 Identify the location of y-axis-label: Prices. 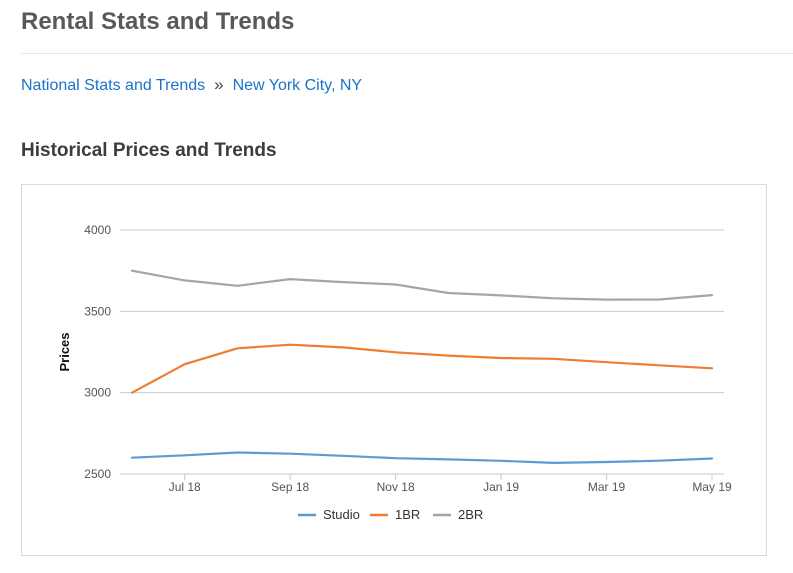
(64, 351).